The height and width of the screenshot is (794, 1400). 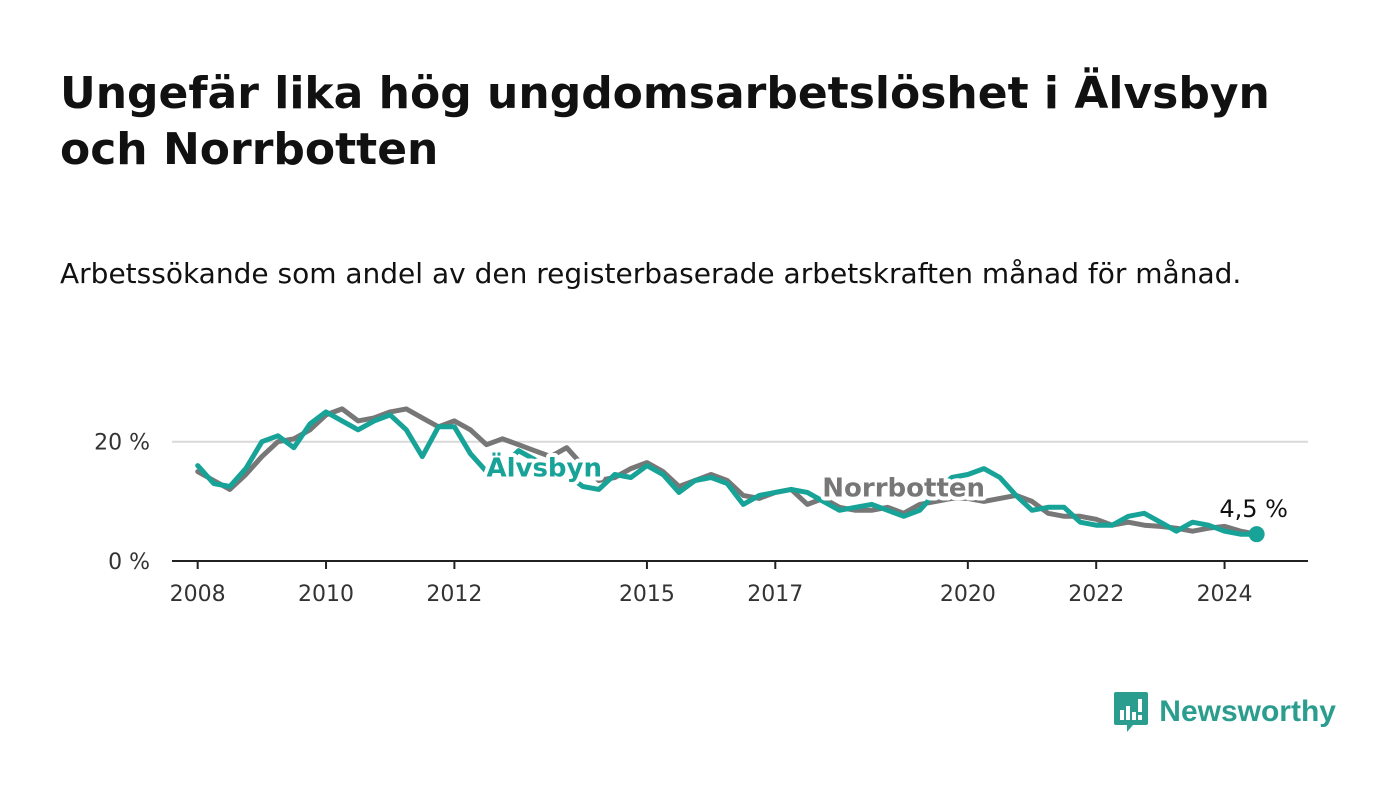 I want to click on newsworthy-logo: Newsworthy, so click(x=1224, y=712).